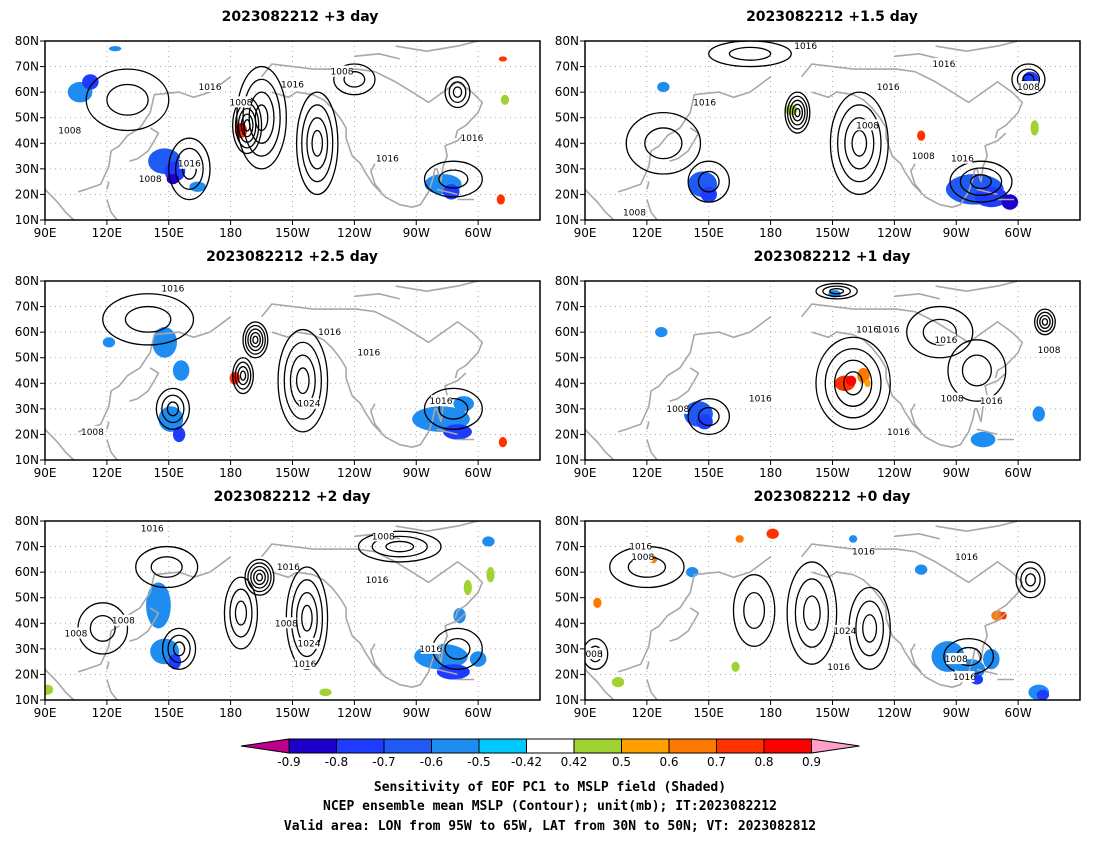 The height and width of the screenshot is (854, 1100). I want to click on colorbar-segment, so click(360, 746).